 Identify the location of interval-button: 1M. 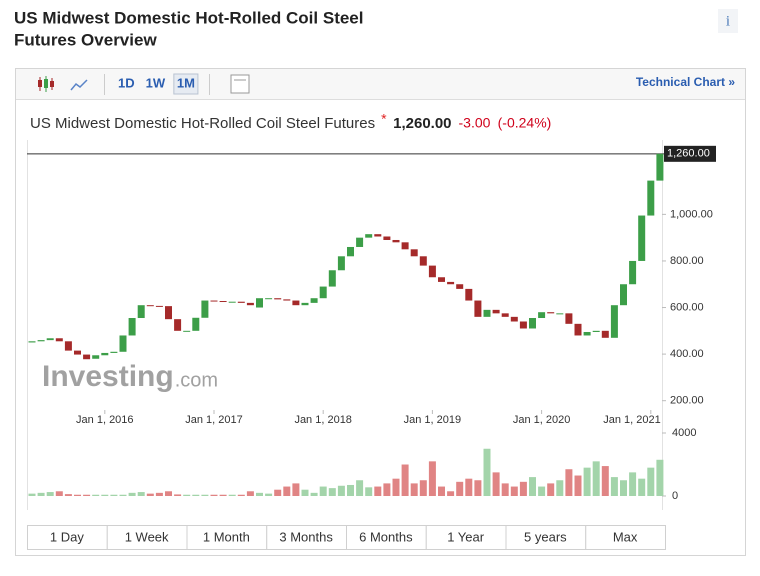
(186, 82).